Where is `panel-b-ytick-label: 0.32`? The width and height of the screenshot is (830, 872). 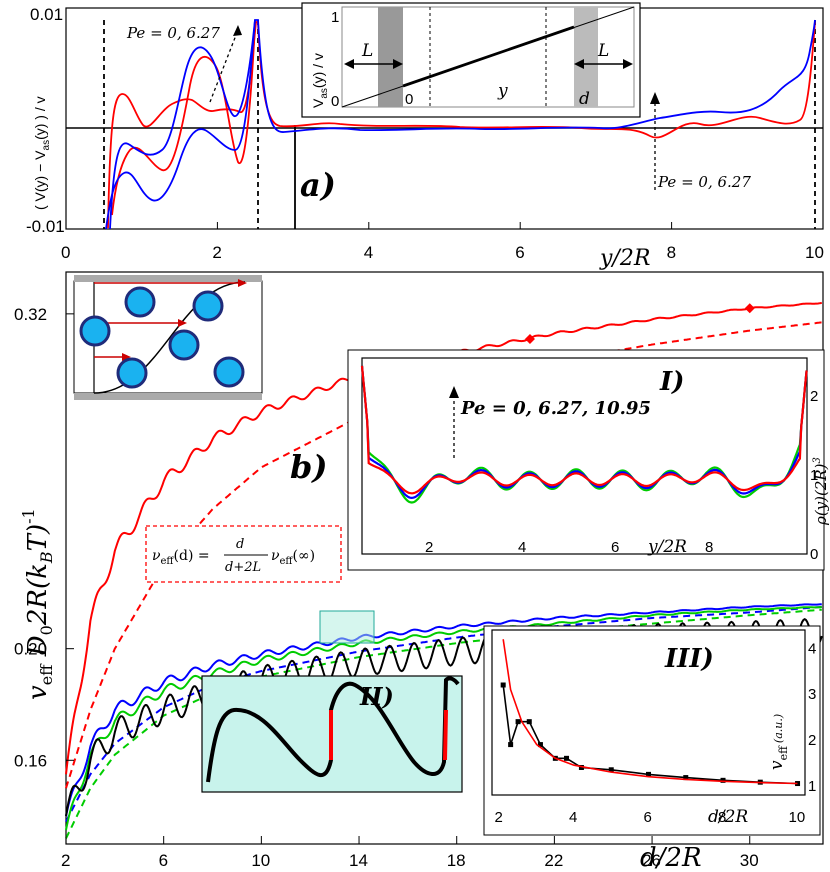 panel-b-ytick-label: 0.32 is located at coordinates (30, 314).